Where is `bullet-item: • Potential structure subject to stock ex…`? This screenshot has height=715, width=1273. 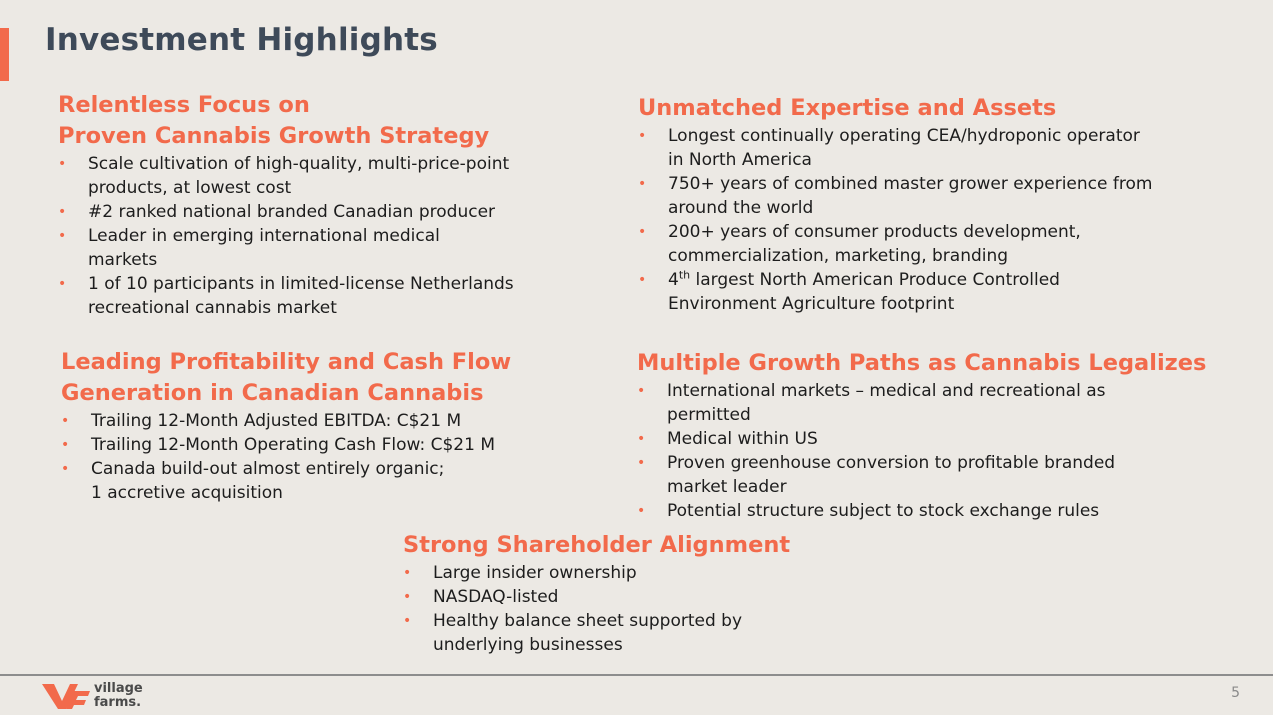
bullet-item: • Potential structure subject to stock ex… is located at coordinates (868, 511).